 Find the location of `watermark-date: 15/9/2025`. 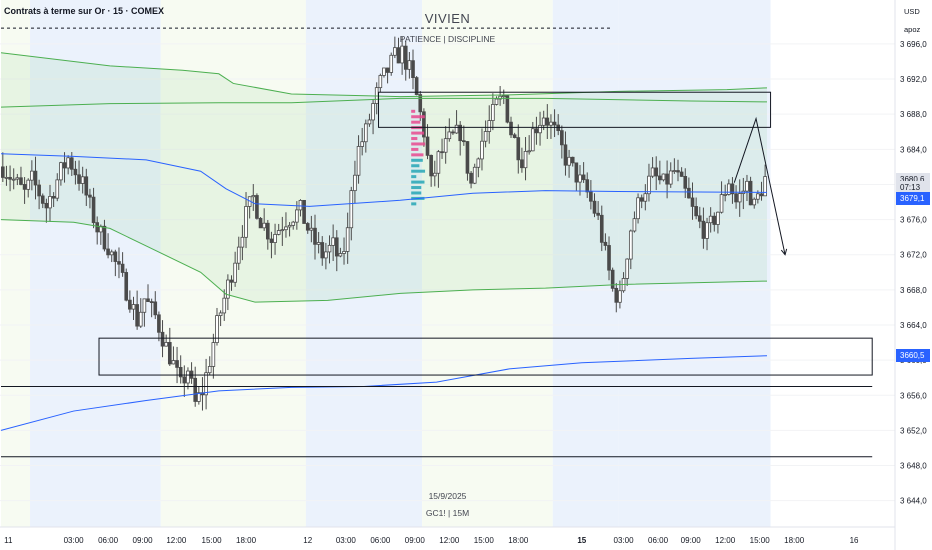

watermark-date: 15/9/2025 is located at coordinates (447, 496).